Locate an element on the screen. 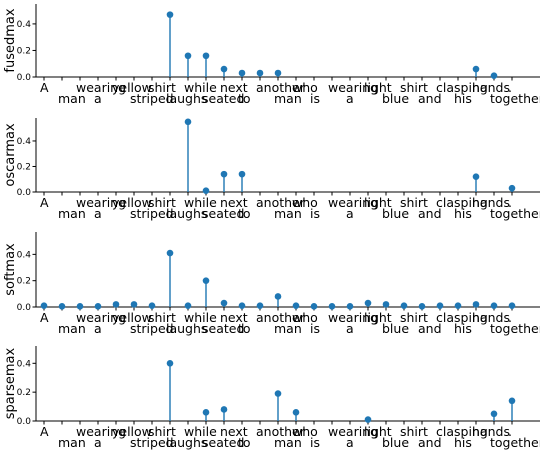 The width and height of the screenshot is (540, 474). x-tick-label: man is located at coordinates (288, 213).